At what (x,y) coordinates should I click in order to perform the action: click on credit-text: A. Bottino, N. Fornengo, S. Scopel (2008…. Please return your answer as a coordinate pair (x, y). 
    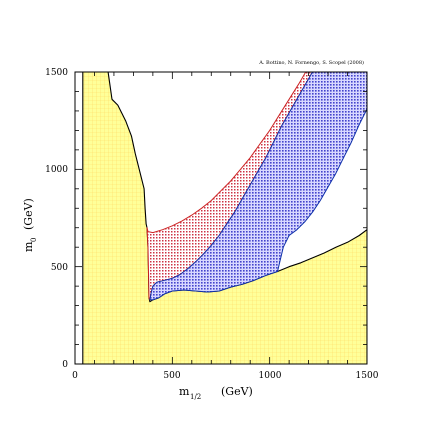
    Looking at the image, I should click on (311, 62).